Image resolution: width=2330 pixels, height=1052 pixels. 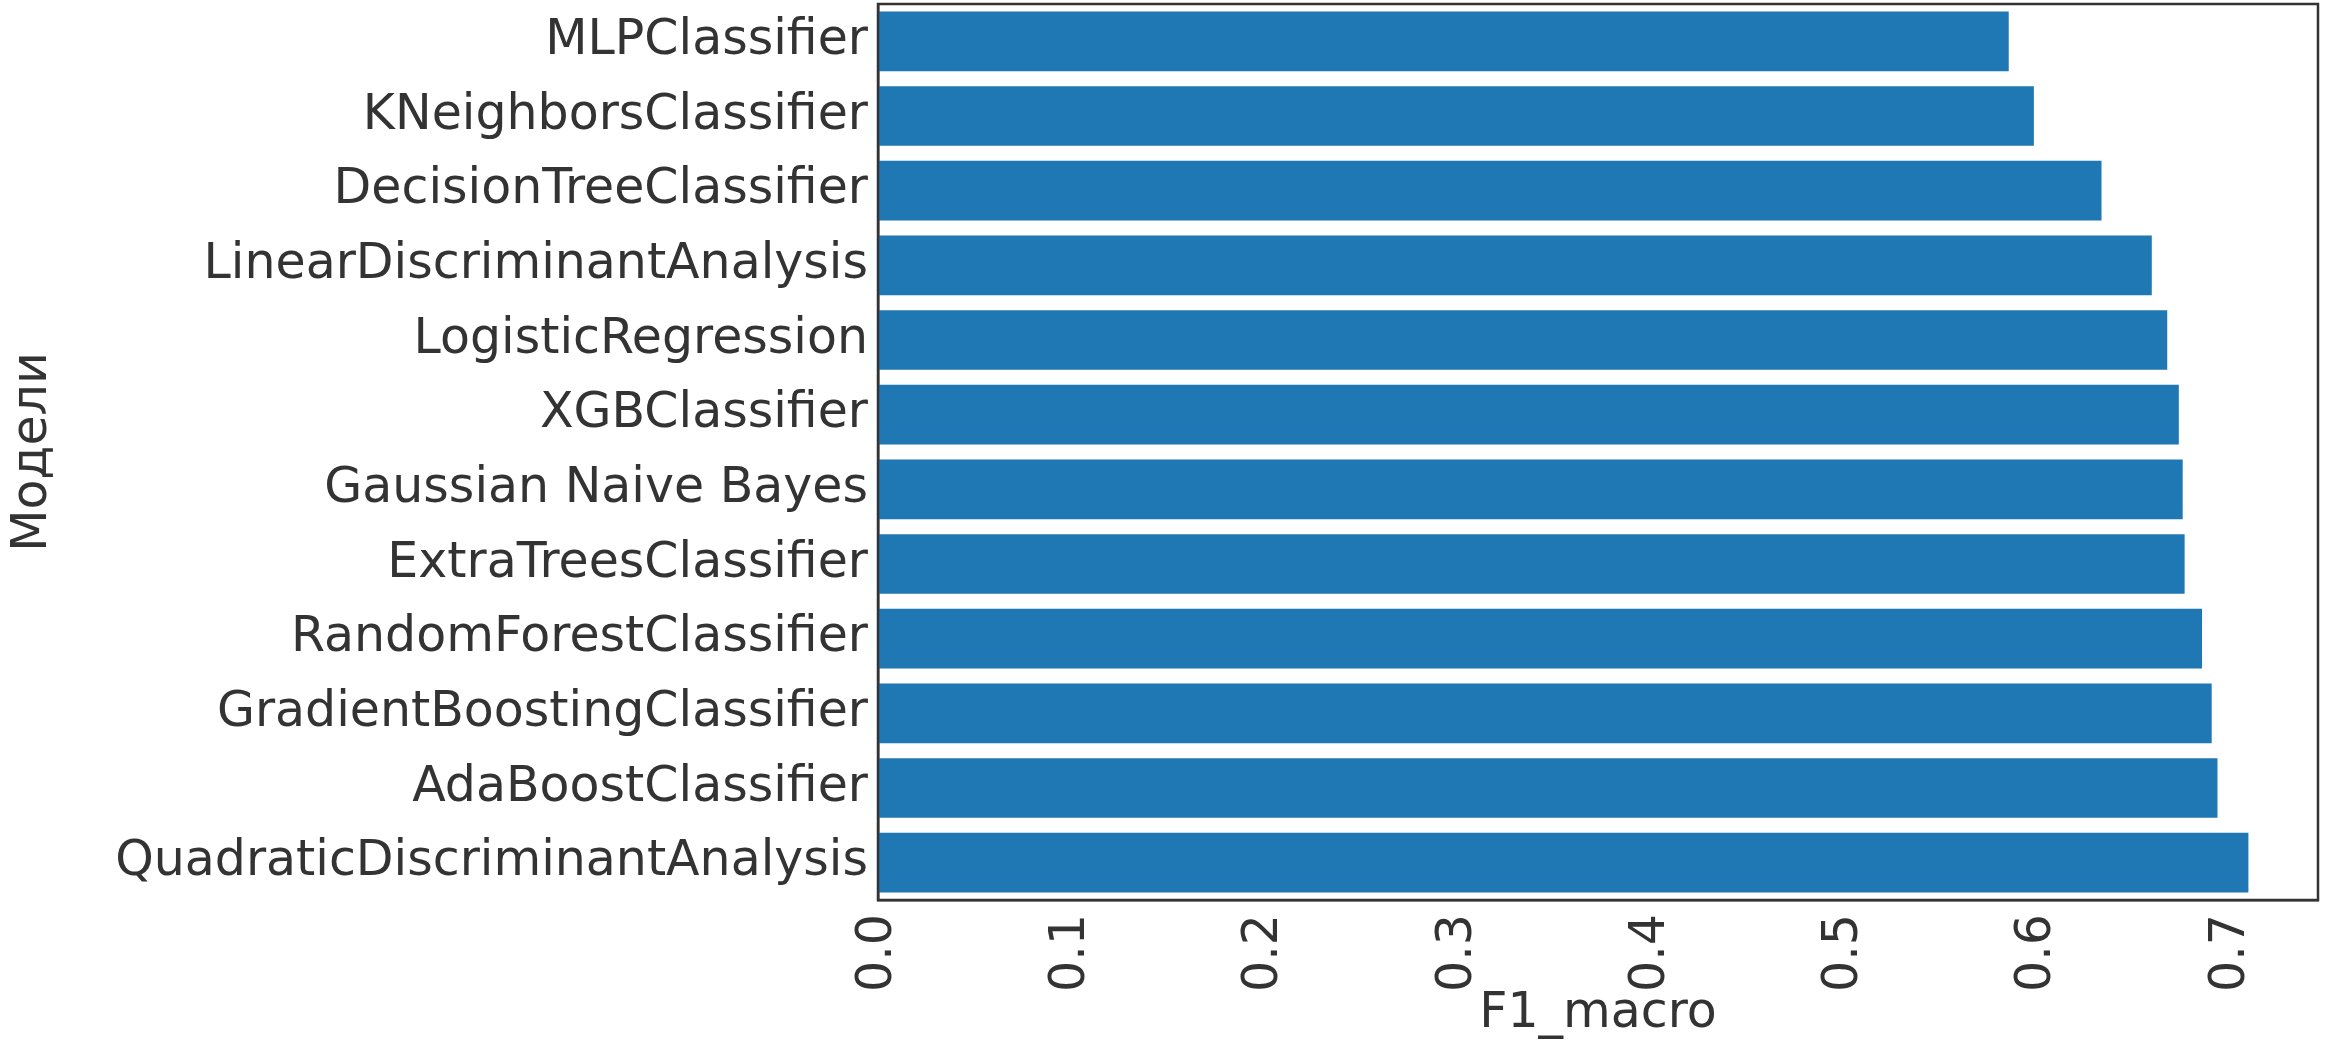 I want to click on x-tick-label: 0.6, so click(x=2034, y=953).